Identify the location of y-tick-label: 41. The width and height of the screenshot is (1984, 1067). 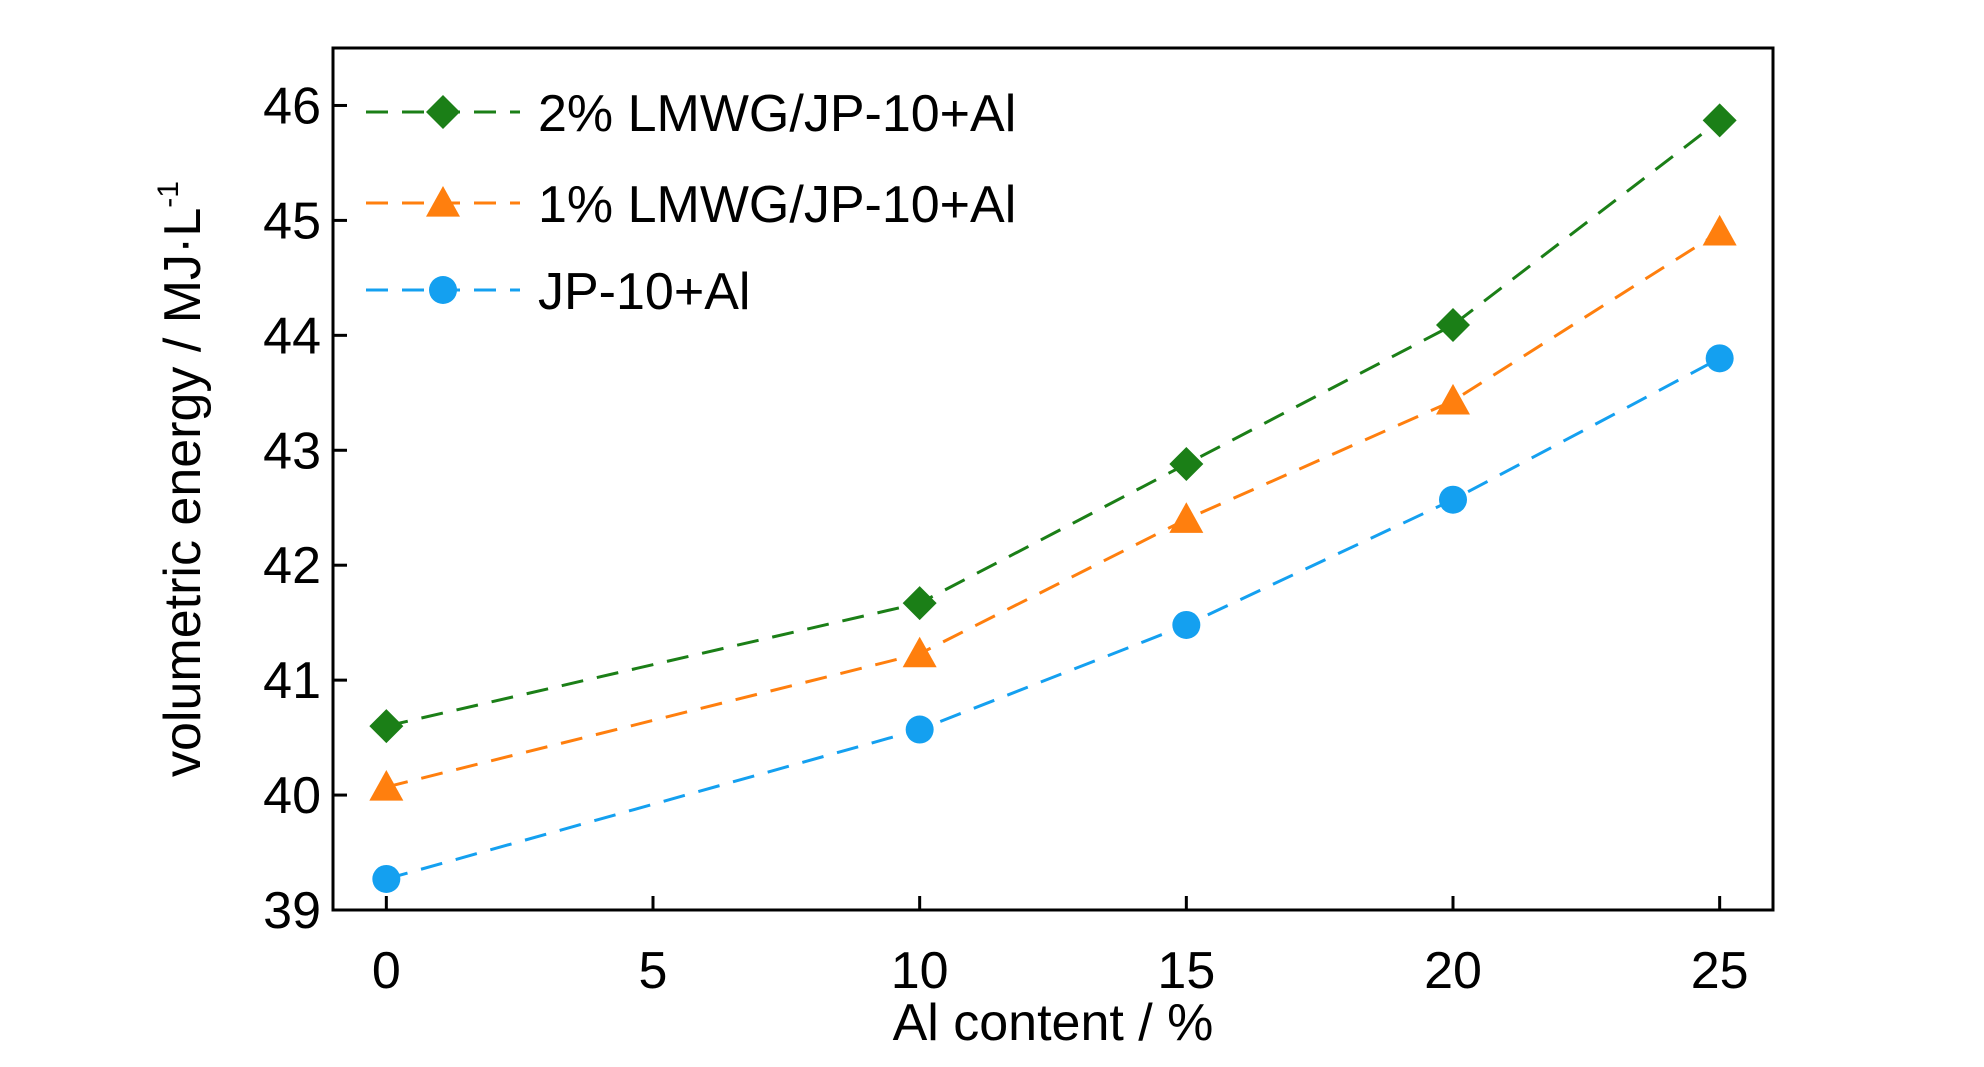
(292, 681).